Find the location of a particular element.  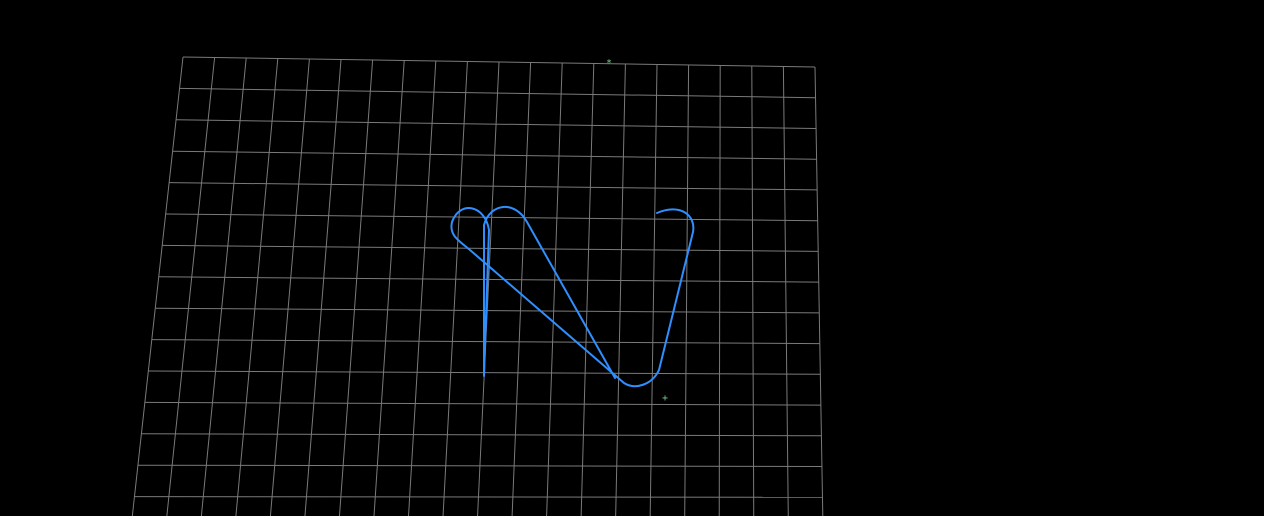

toolpath-curve is located at coordinates (572, 296).